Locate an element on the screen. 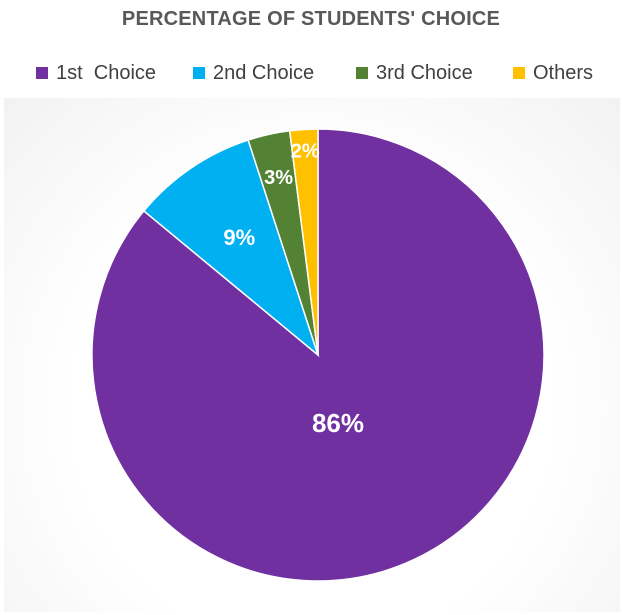 The height and width of the screenshot is (615, 622). legend-item-others: Others is located at coordinates (553, 73).